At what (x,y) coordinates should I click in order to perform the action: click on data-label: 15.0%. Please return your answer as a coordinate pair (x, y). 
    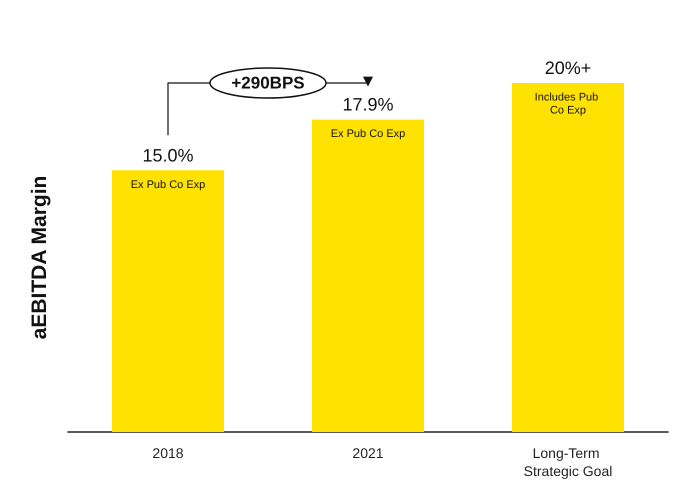
    Looking at the image, I should click on (168, 155).